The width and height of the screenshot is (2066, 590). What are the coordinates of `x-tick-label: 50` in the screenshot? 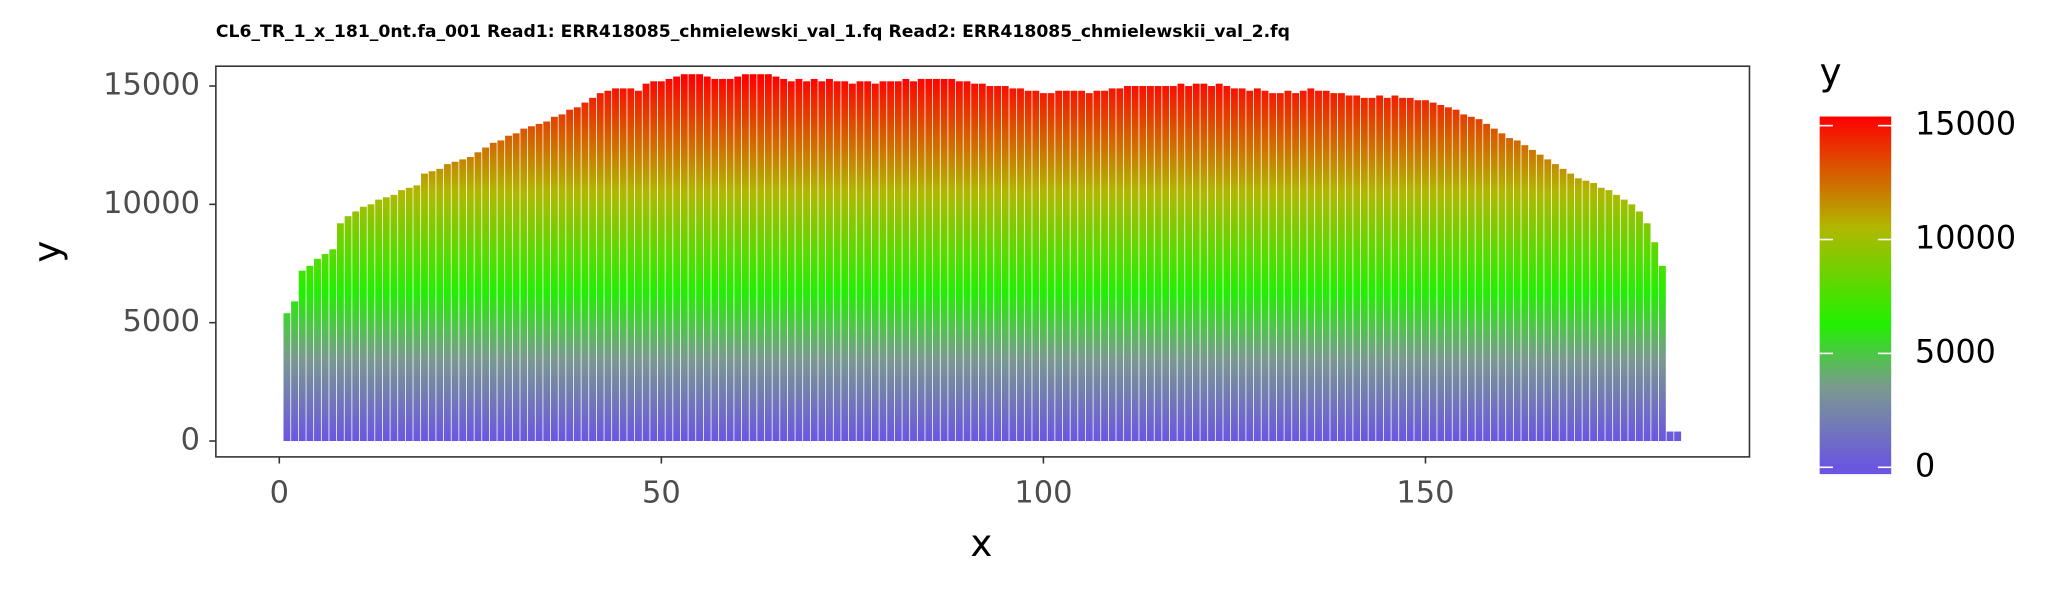 It's located at (661, 492).